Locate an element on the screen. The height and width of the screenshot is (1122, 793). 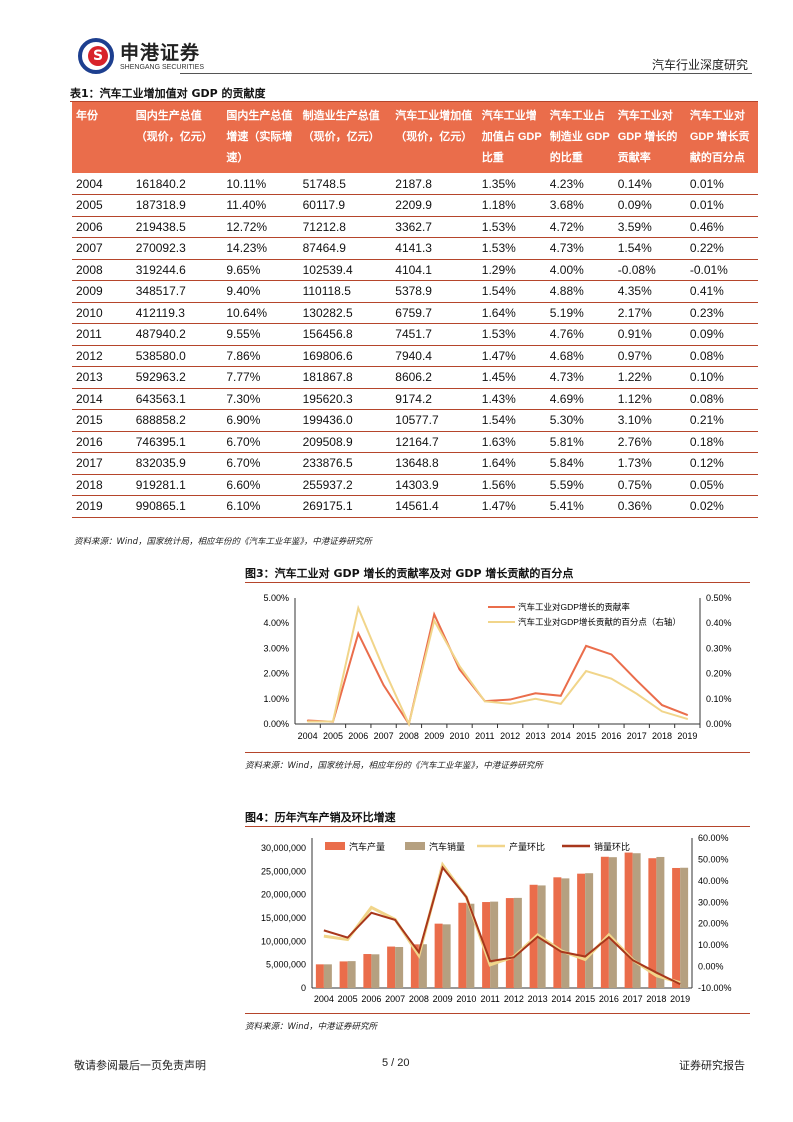
y2-tick-label: 40.00% is located at coordinates (713, 881).